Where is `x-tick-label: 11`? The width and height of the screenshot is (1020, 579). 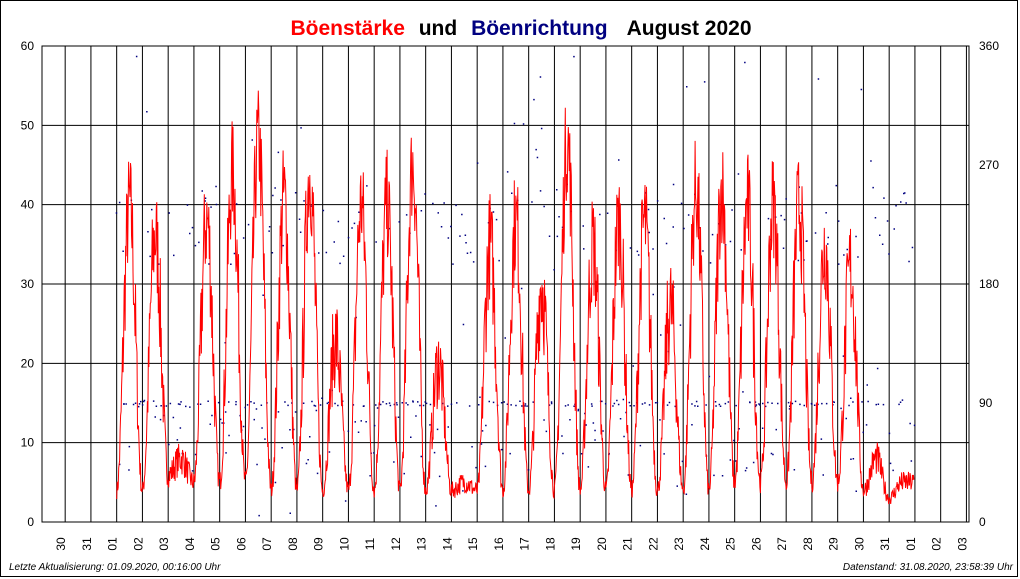
x-tick-label: 11 is located at coordinates (370, 543).